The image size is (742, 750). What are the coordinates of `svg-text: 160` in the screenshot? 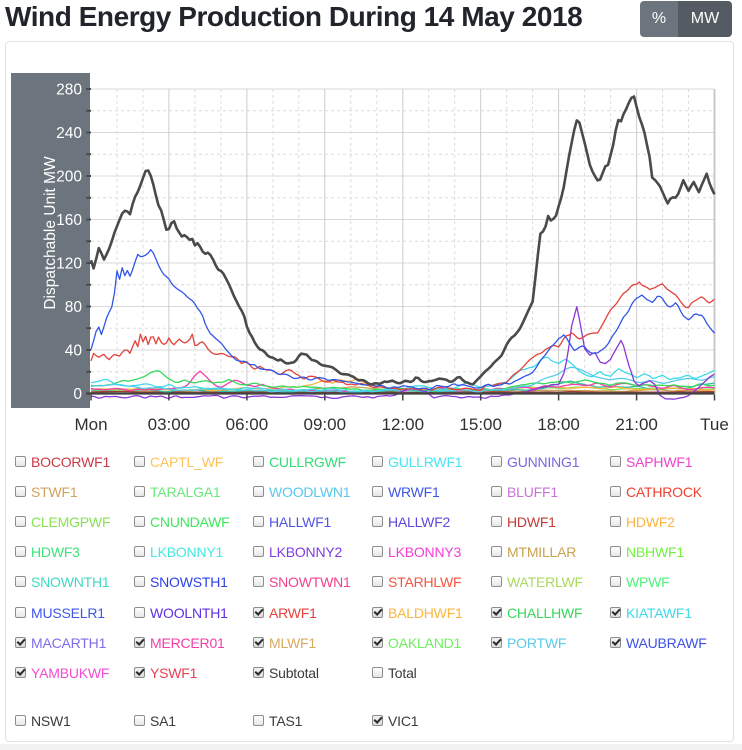 It's located at (69, 220).